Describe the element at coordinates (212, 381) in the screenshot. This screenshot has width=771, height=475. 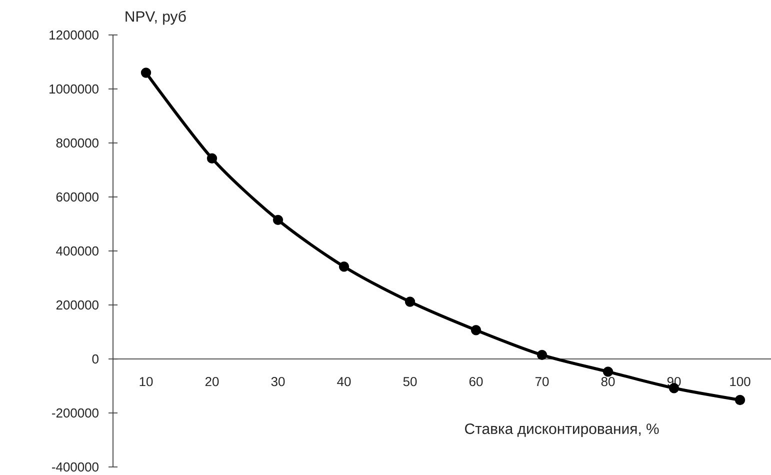
I see `x-tick-label: 20` at that location.